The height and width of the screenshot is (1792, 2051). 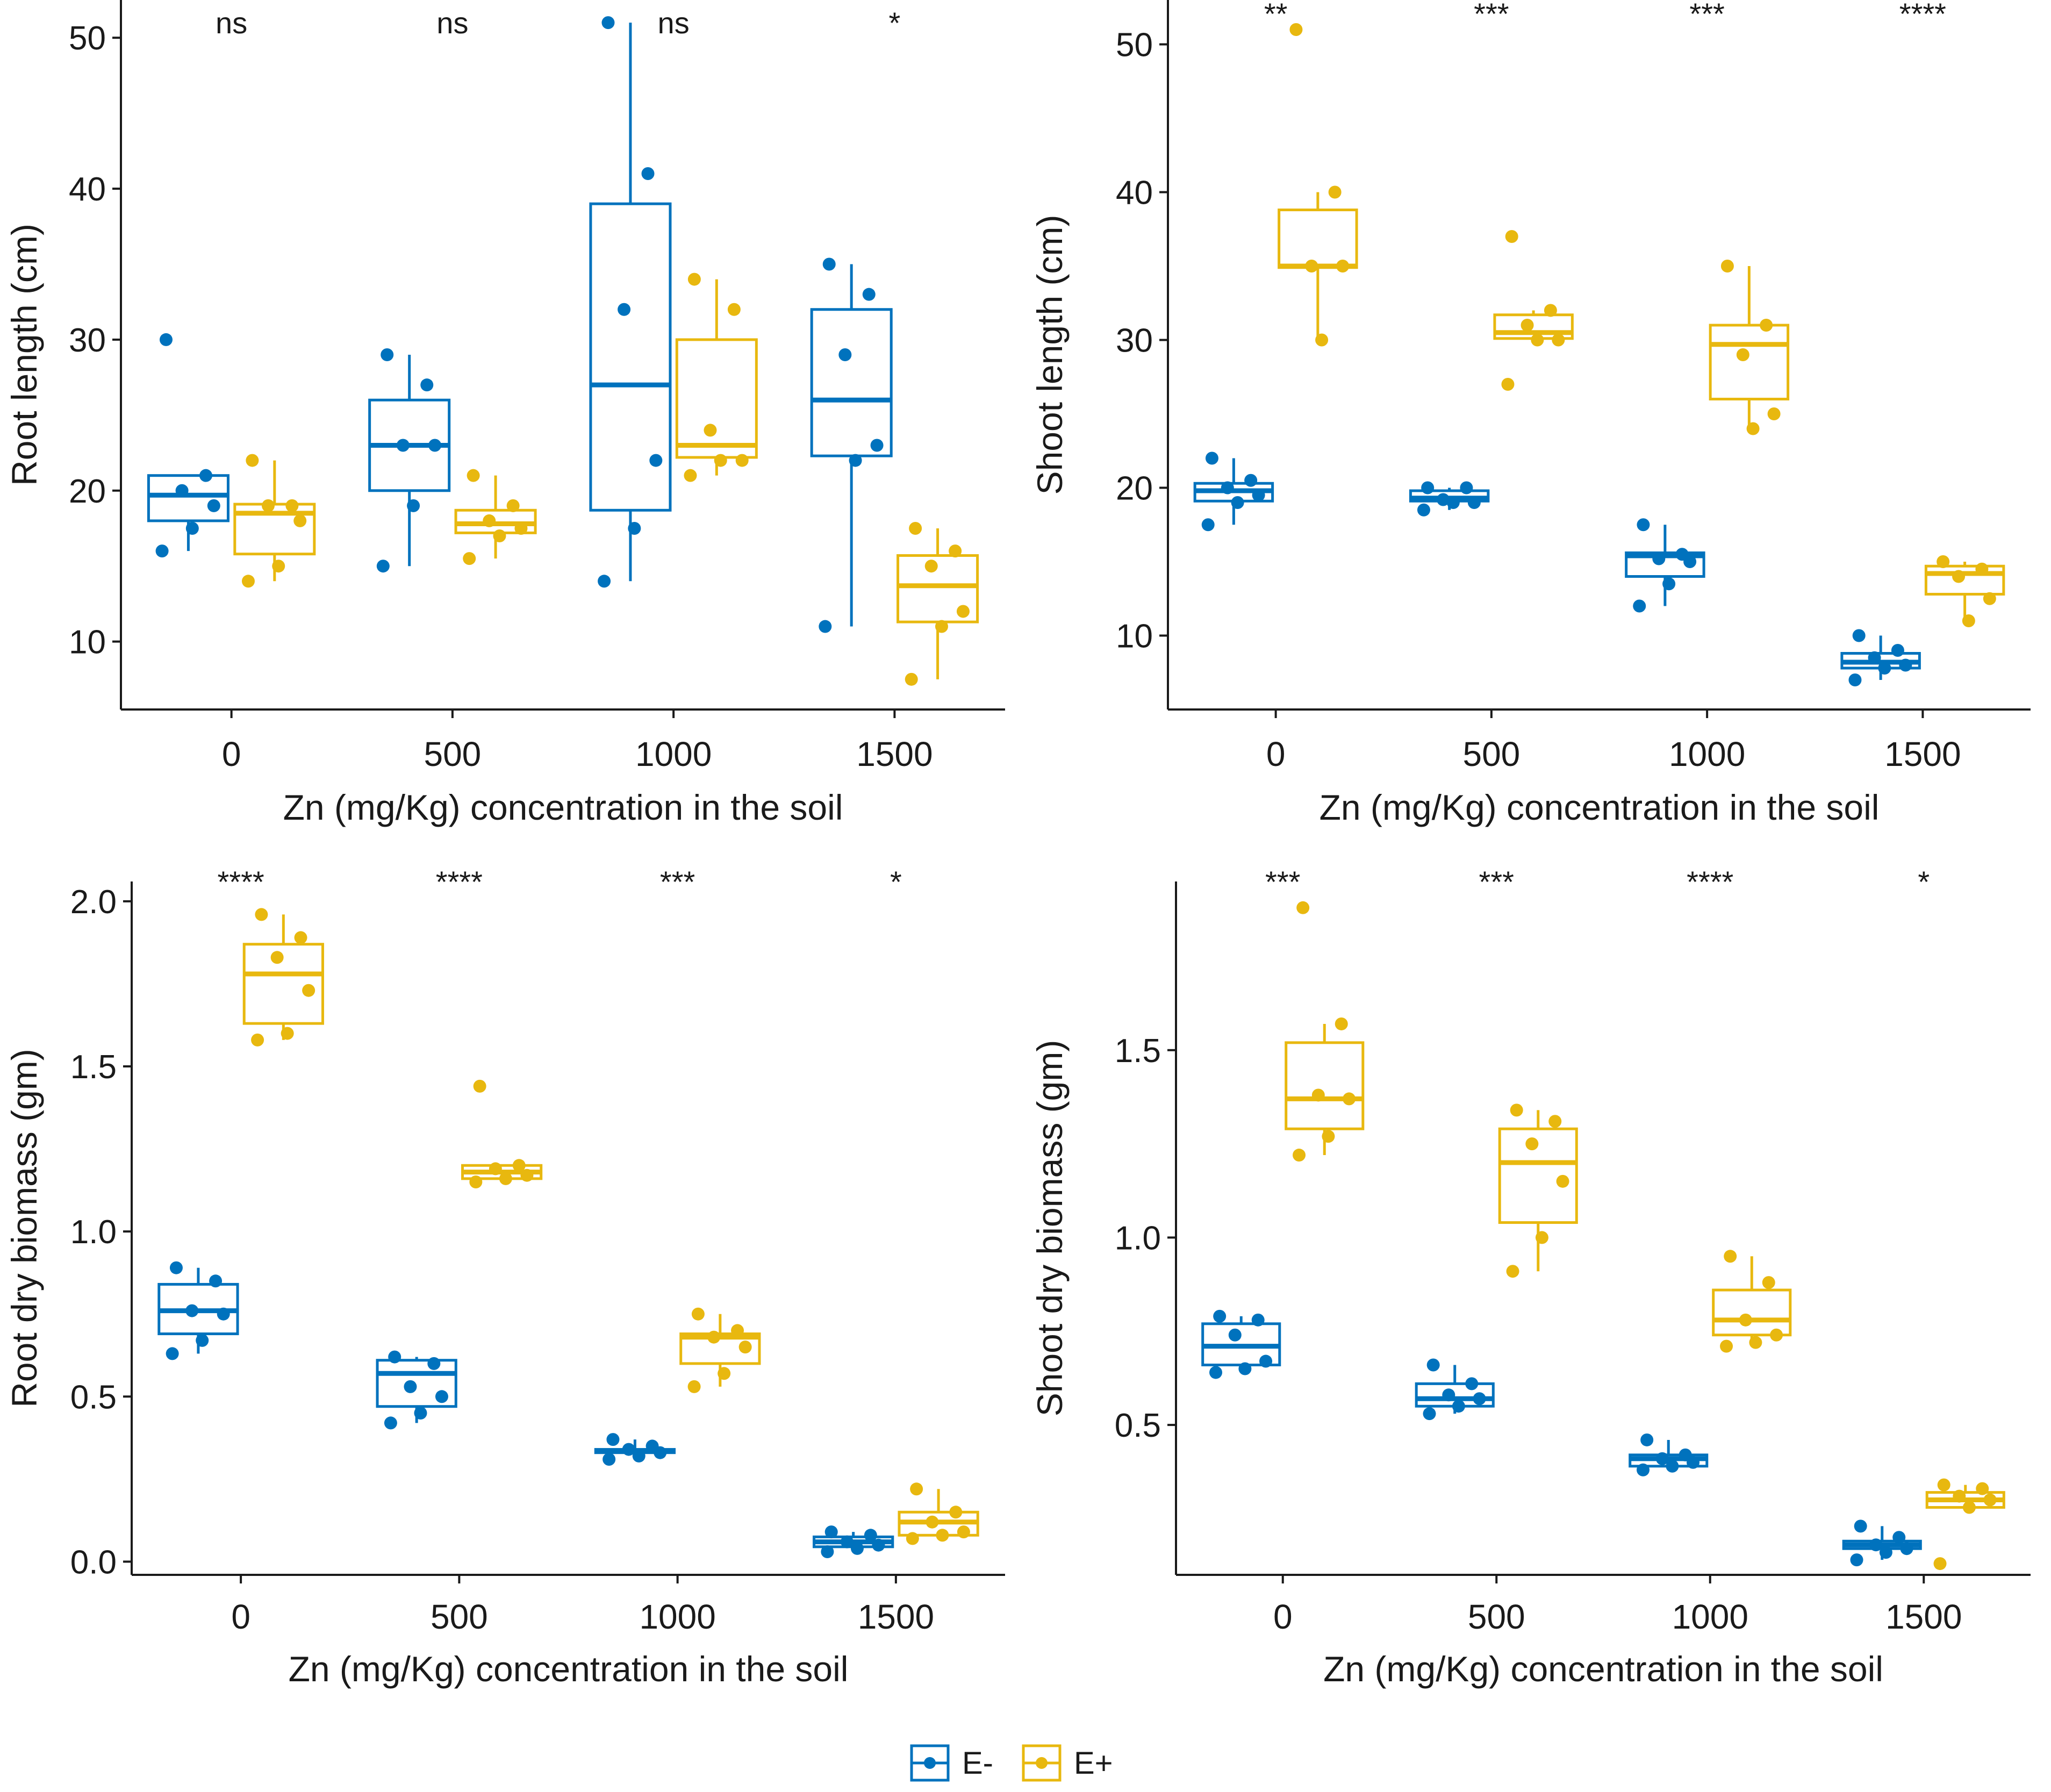 I want to click on y-tick-label: 50, so click(x=87, y=38).